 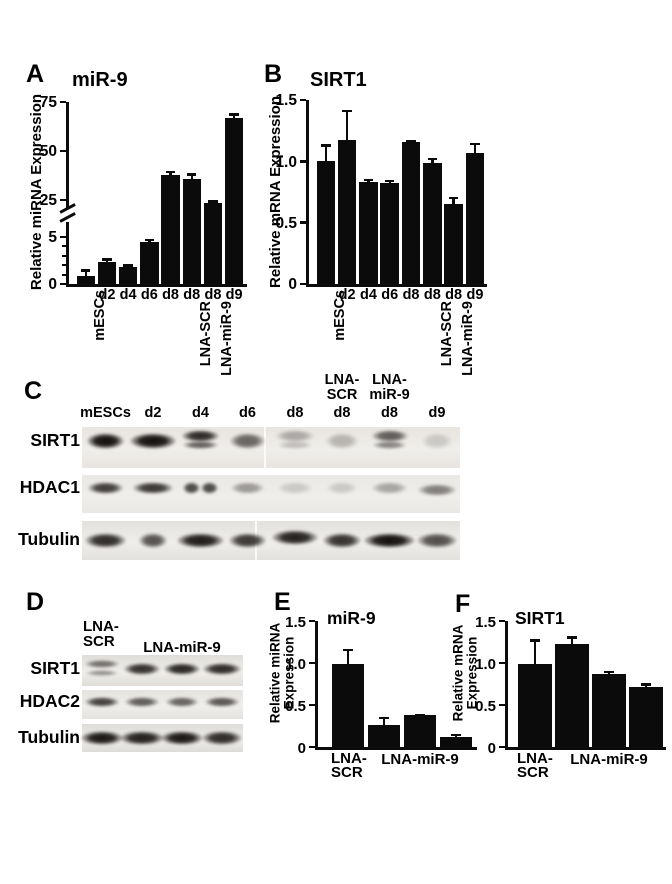 I want to click on y-tick-label: 1.5, so click(x=295, y=622).